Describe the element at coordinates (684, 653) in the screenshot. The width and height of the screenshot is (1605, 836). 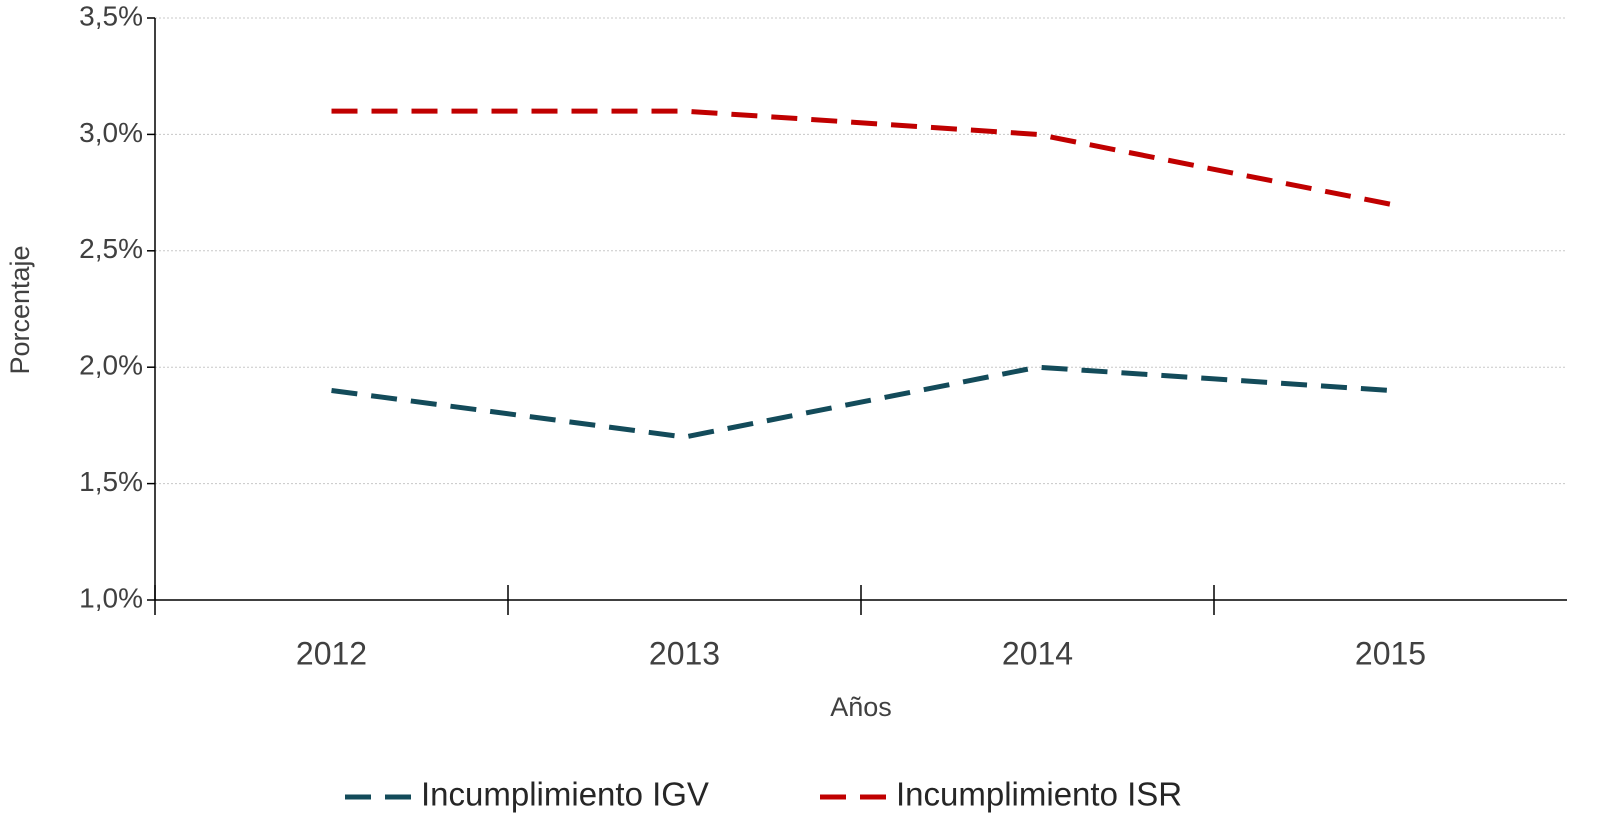
I see `x-tick-label: 2013` at that location.